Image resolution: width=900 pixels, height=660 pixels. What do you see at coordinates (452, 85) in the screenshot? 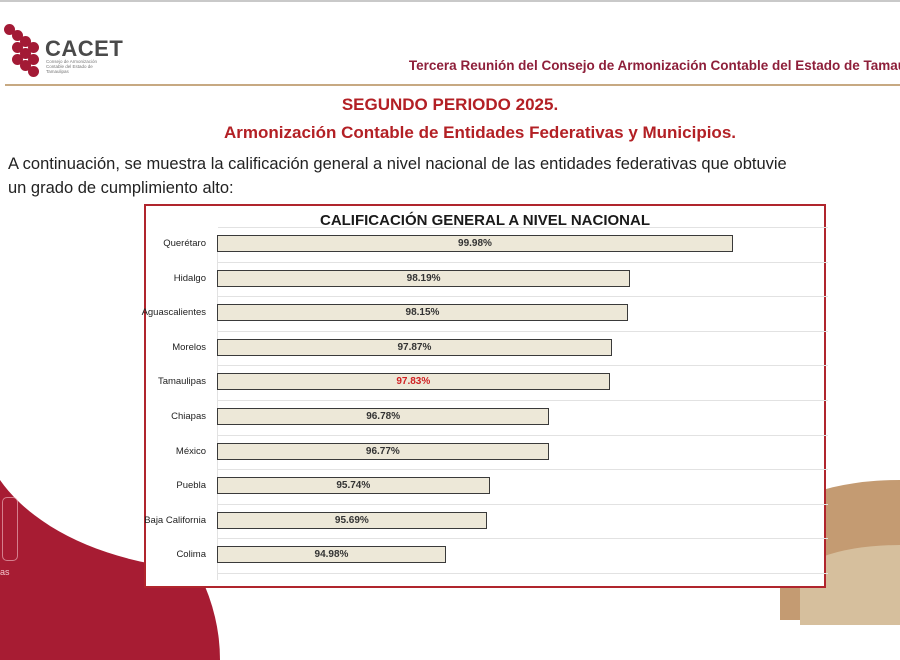
I see `header-divider` at bounding box center [452, 85].